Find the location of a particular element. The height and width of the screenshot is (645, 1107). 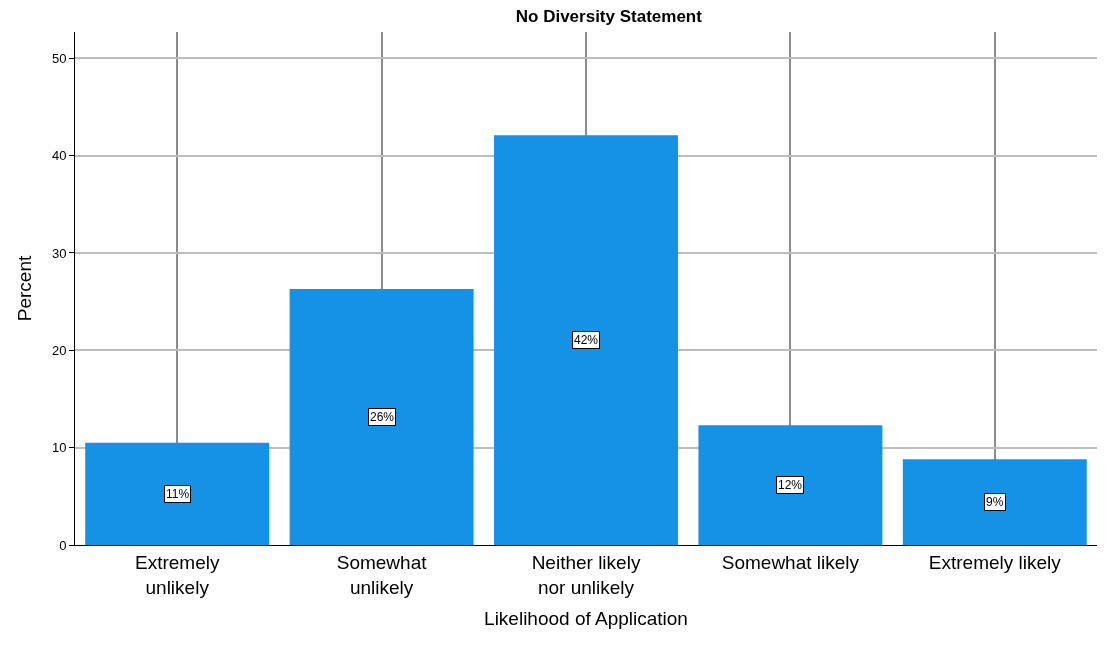

y-axis-title: Percent is located at coordinates (24, 288).